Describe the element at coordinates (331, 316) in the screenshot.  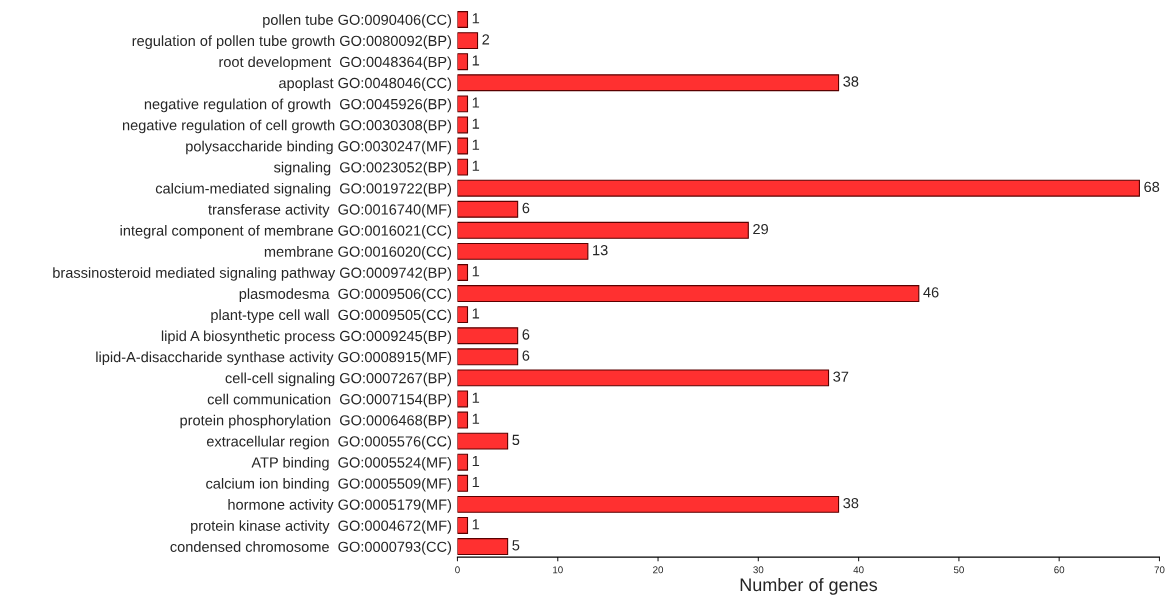
I see `y-tick-label: plant-type cell wall GO:0009505(CC)` at that location.